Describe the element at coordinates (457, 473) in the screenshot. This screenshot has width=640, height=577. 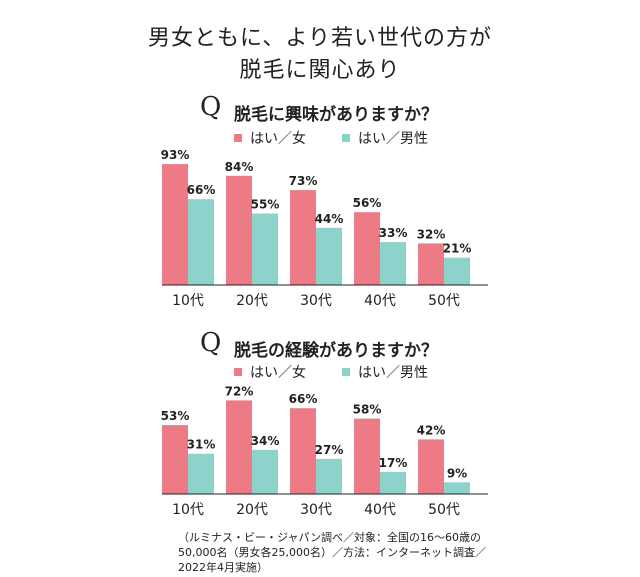
I see `data-label-male-50代: 9%` at that location.